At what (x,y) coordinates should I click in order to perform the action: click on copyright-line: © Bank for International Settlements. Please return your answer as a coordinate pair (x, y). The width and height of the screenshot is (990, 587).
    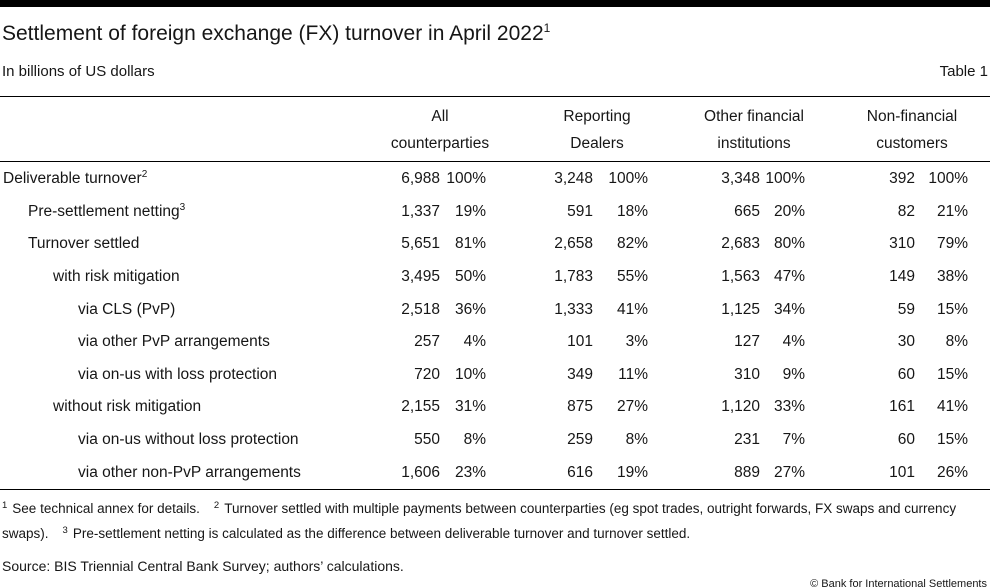
    Looking at the image, I should click on (898, 582).